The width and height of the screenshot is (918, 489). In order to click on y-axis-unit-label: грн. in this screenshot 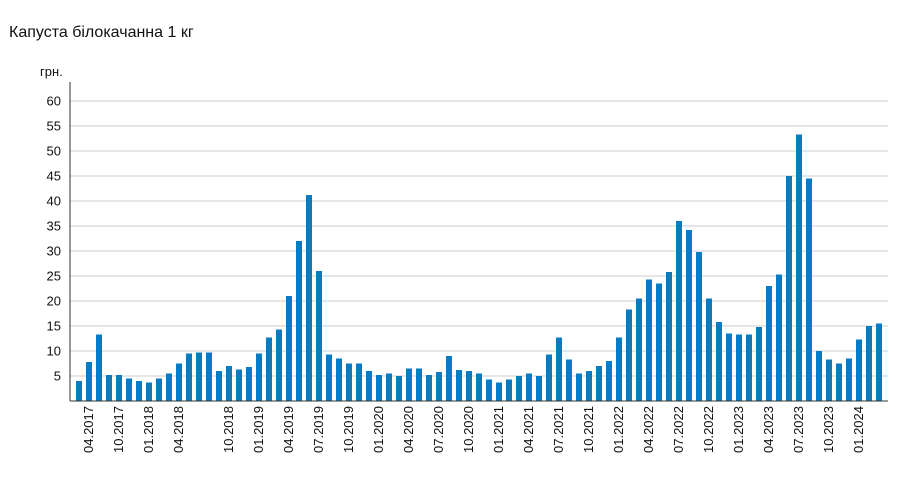, I will do `click(51, 71)`.